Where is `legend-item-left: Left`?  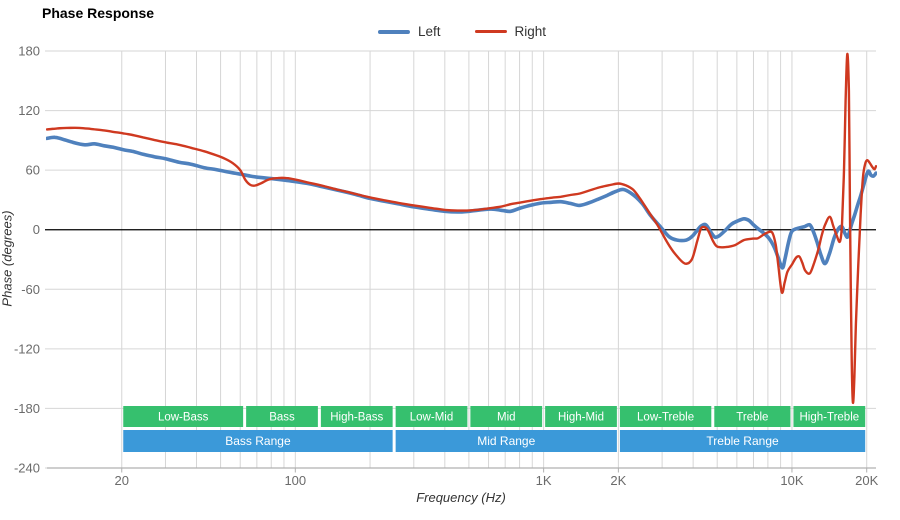
legend-item-left: Left is located at coordinates (409, 31).